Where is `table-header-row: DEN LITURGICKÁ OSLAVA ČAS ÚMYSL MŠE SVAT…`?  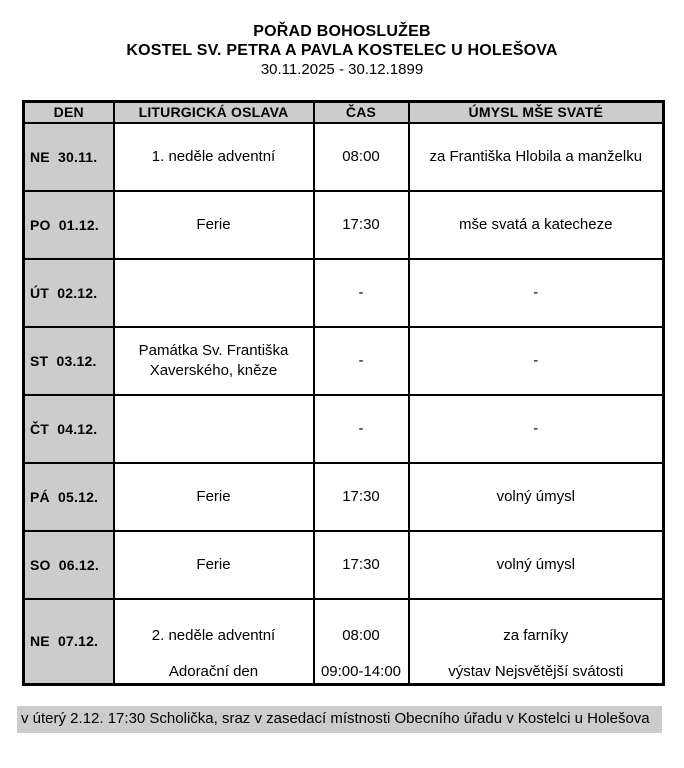
table-header-row: DEN LITURGICKÁ OSLAVA ČAS ÚMYSL MŠE SVAT… is located at coordinates (343, 112).